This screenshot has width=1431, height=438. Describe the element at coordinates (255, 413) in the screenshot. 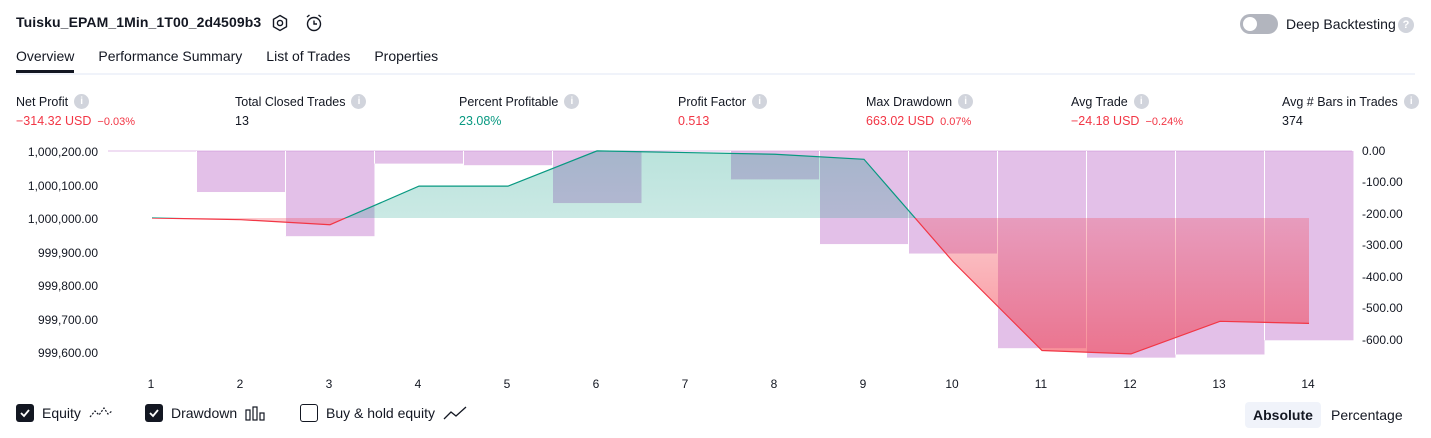

I see `drawdown-bars-icon` at that location.